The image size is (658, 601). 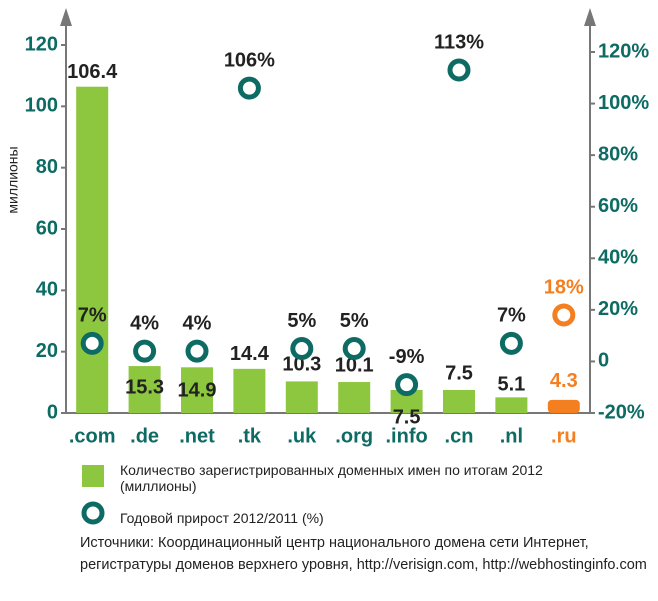 What do you see at coordinates (354, 436) in the screenshot?
I see `x-tick-label: .org` at bounding box center [354, 436].